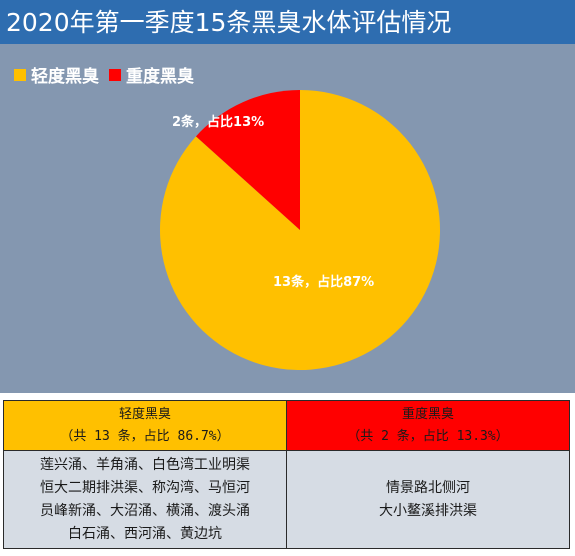 The image size is (575, 556). Describe the element at coordinates (323, 282) in the screenshot. I see `data-label-mild: 13条，占比87%` at that location.